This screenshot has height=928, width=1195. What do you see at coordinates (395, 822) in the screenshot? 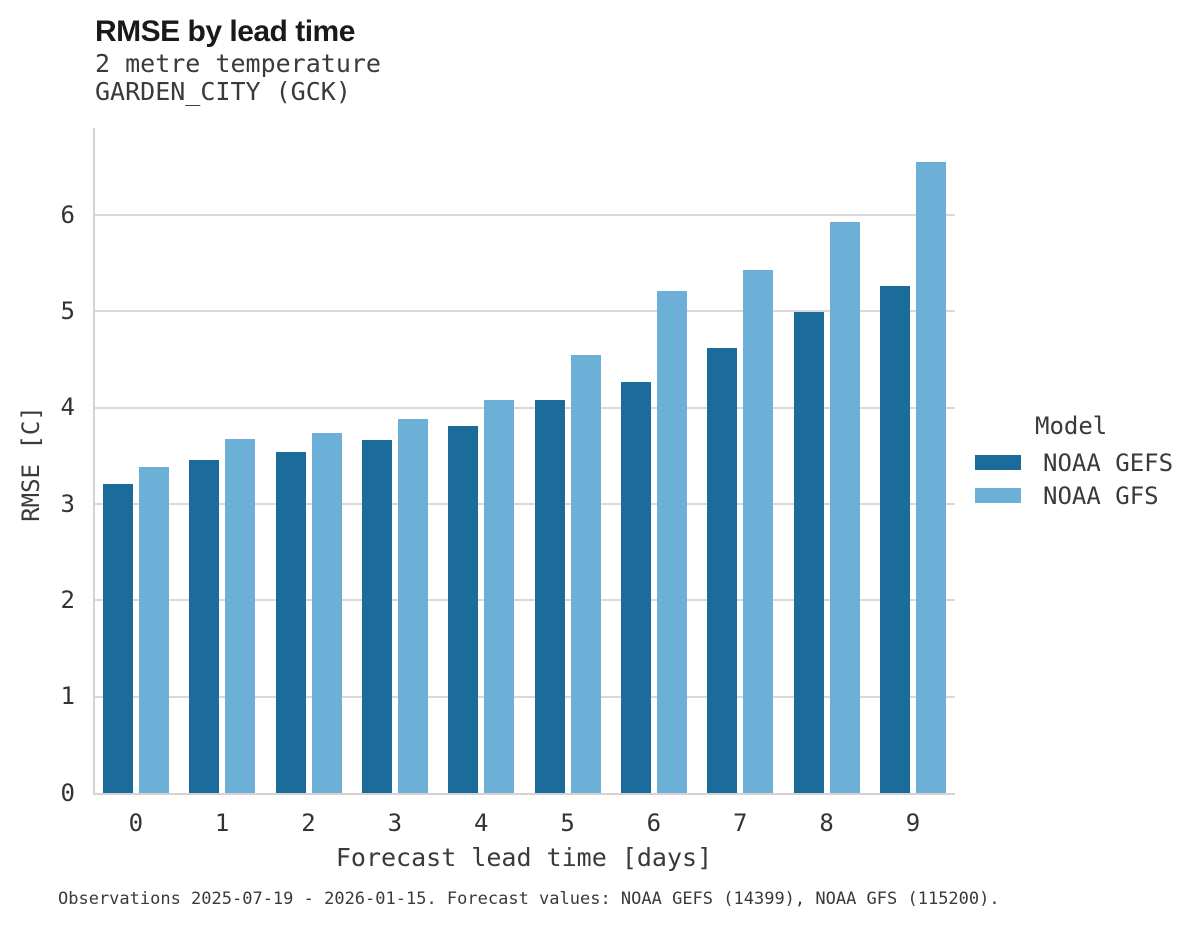
I see `x-tick-label: 3` at bounding box center [395, 822].